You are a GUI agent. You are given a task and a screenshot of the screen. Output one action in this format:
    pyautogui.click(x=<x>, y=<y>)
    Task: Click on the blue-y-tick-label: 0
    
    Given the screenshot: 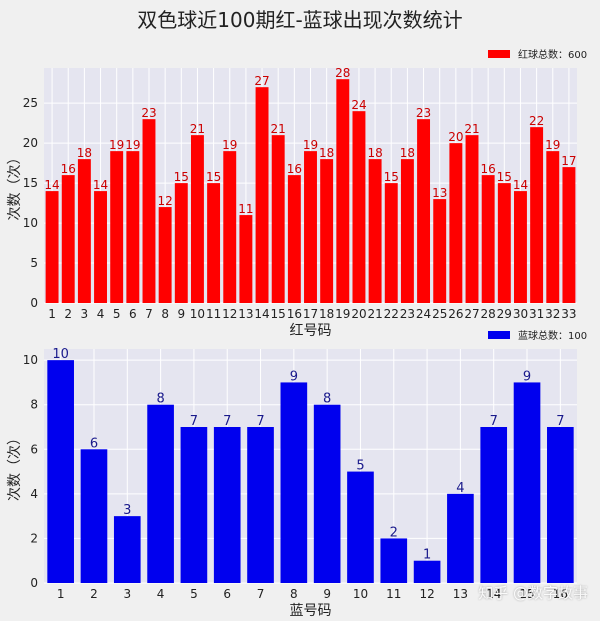 What is the action you would take?
    pyautogui.click(x=34, y=583)
    